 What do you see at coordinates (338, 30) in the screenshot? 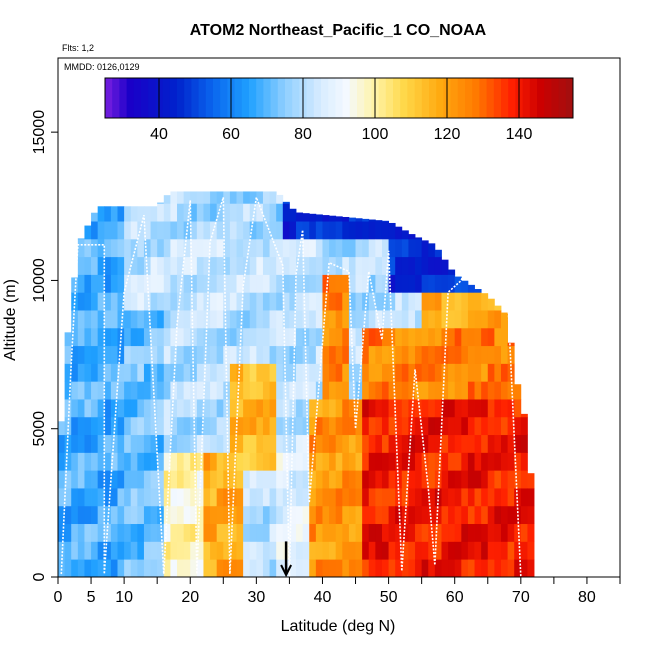
I see `chart-title: ATOM2 Northeast_Pacific_1 CO_NOAA` at bounding box center [338, 30].